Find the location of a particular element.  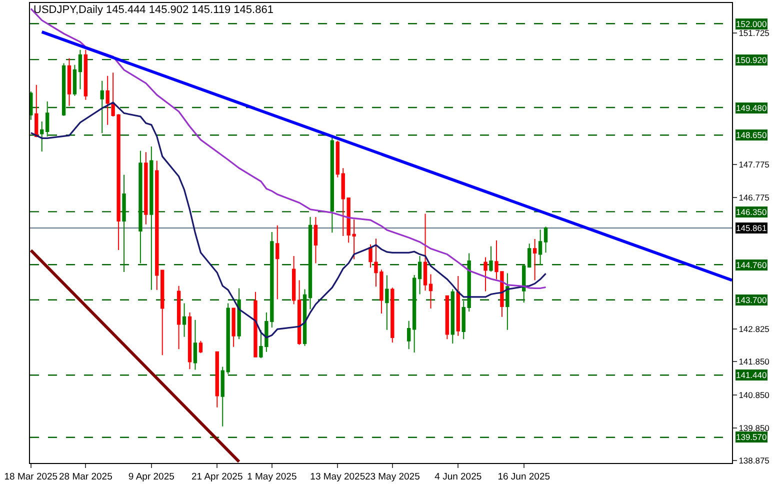

x-tick-label: 4 Jun 2025 is located at coordinates (458, 476).